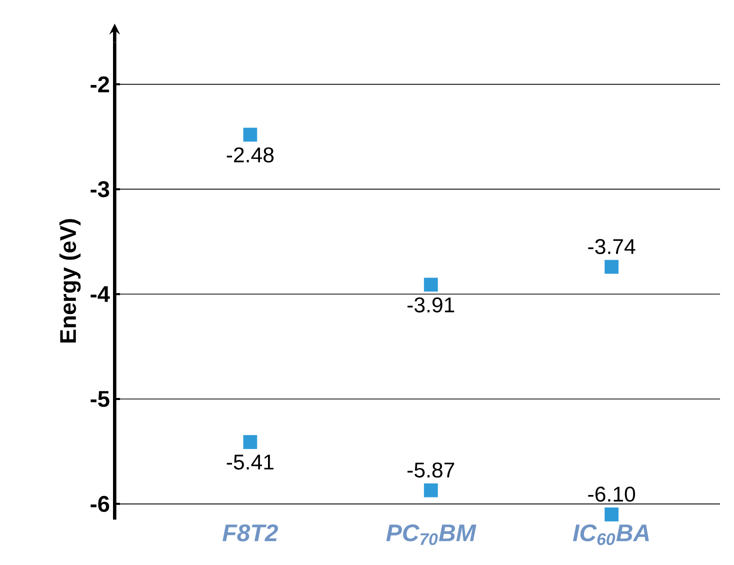 The width and height of the screenshot is (734, 565). Describe the element at coordinates (431, 304) in the screenshot. I see `data-label: -3.91` at that location.